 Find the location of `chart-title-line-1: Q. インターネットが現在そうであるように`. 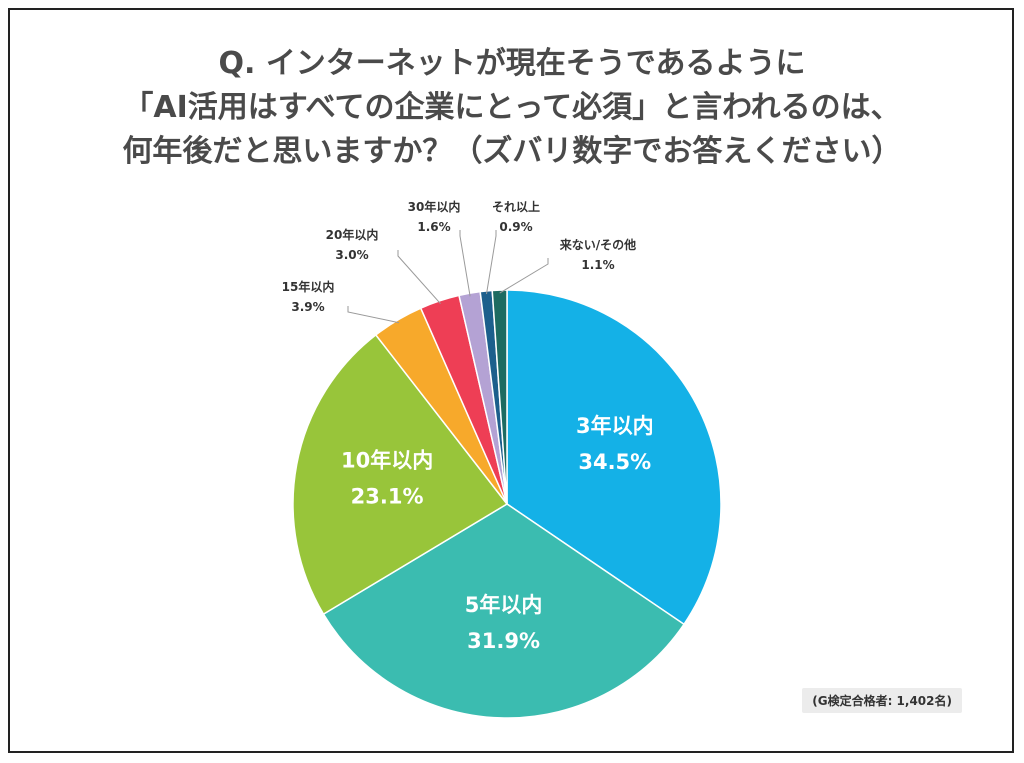

chart-title-line-1: Q. インターネットが現在そうであるように is located at coordinates (512, 63).